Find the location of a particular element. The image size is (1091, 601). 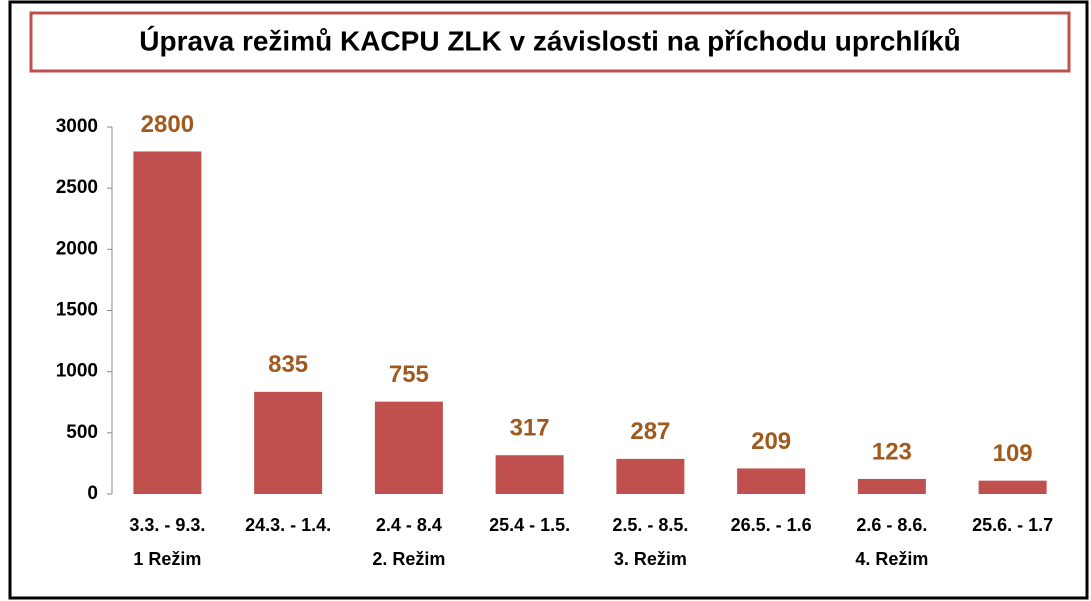

data-label: 755 is located at coordinates (409, 374).